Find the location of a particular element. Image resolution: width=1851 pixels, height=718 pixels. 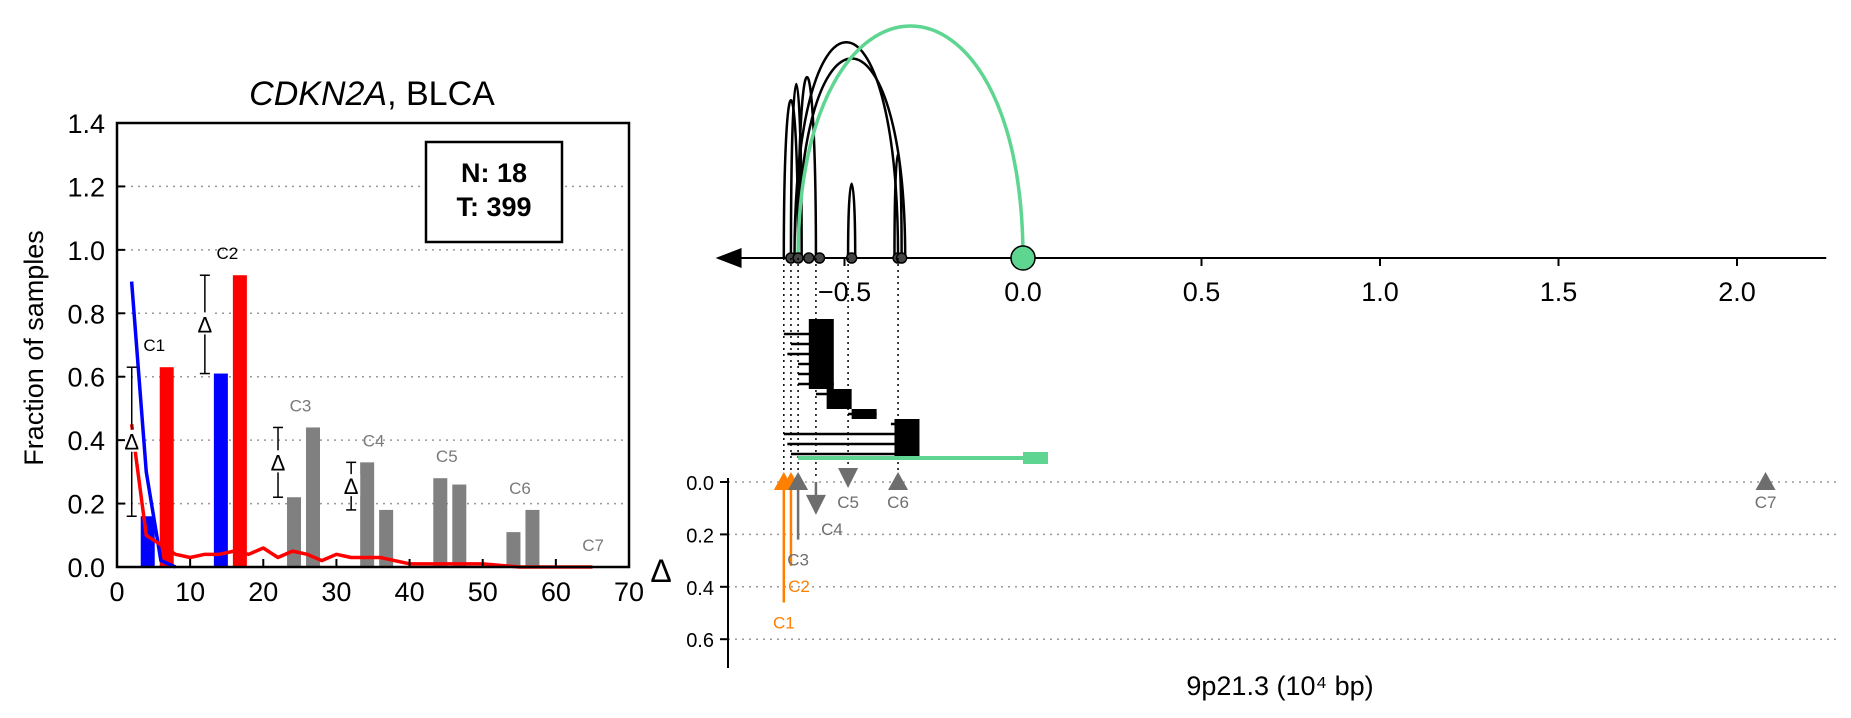

right-x-tick-label: 2.0 is located at coordinates (1737, 292).